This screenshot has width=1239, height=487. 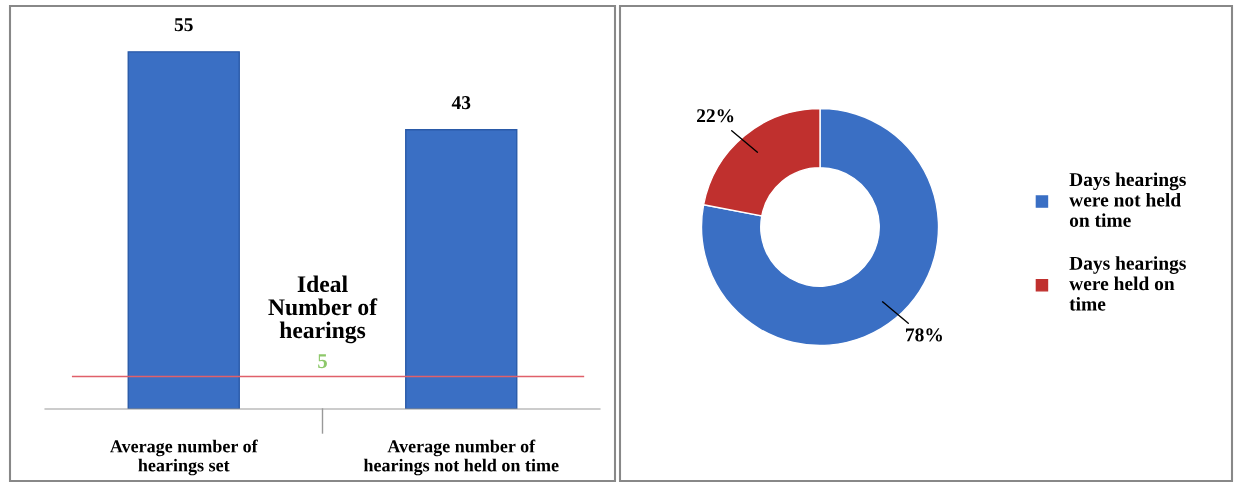 I want to click on legend-label: Days hearings were held on time, so click(x=1127, y=283).